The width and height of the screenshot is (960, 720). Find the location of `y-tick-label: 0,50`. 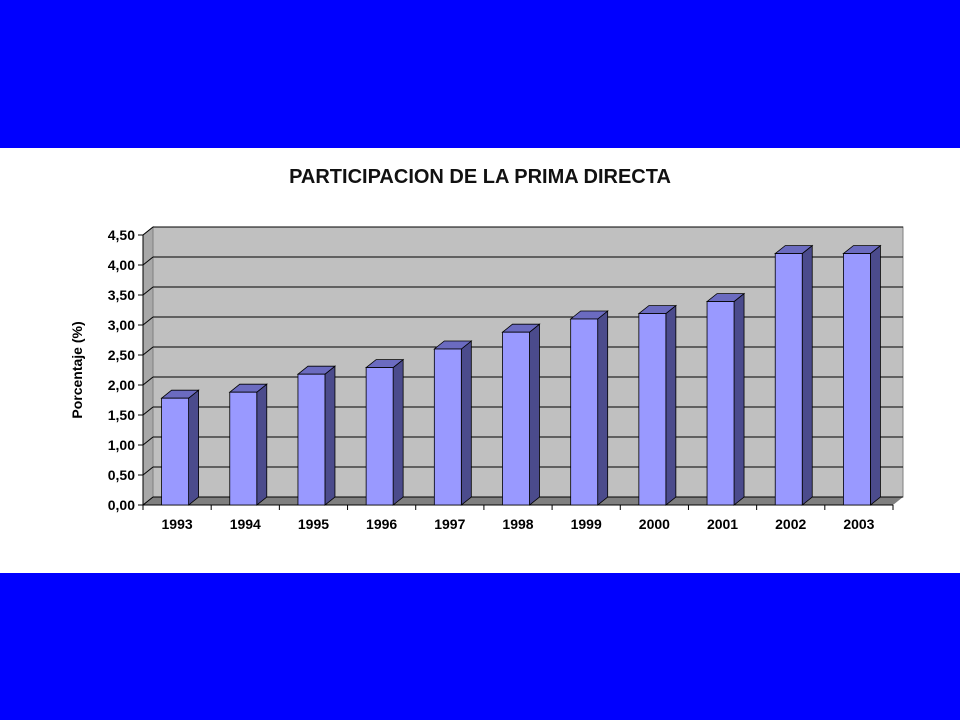

y-tick-label: 0,50 is located at coordinates (121, 475).